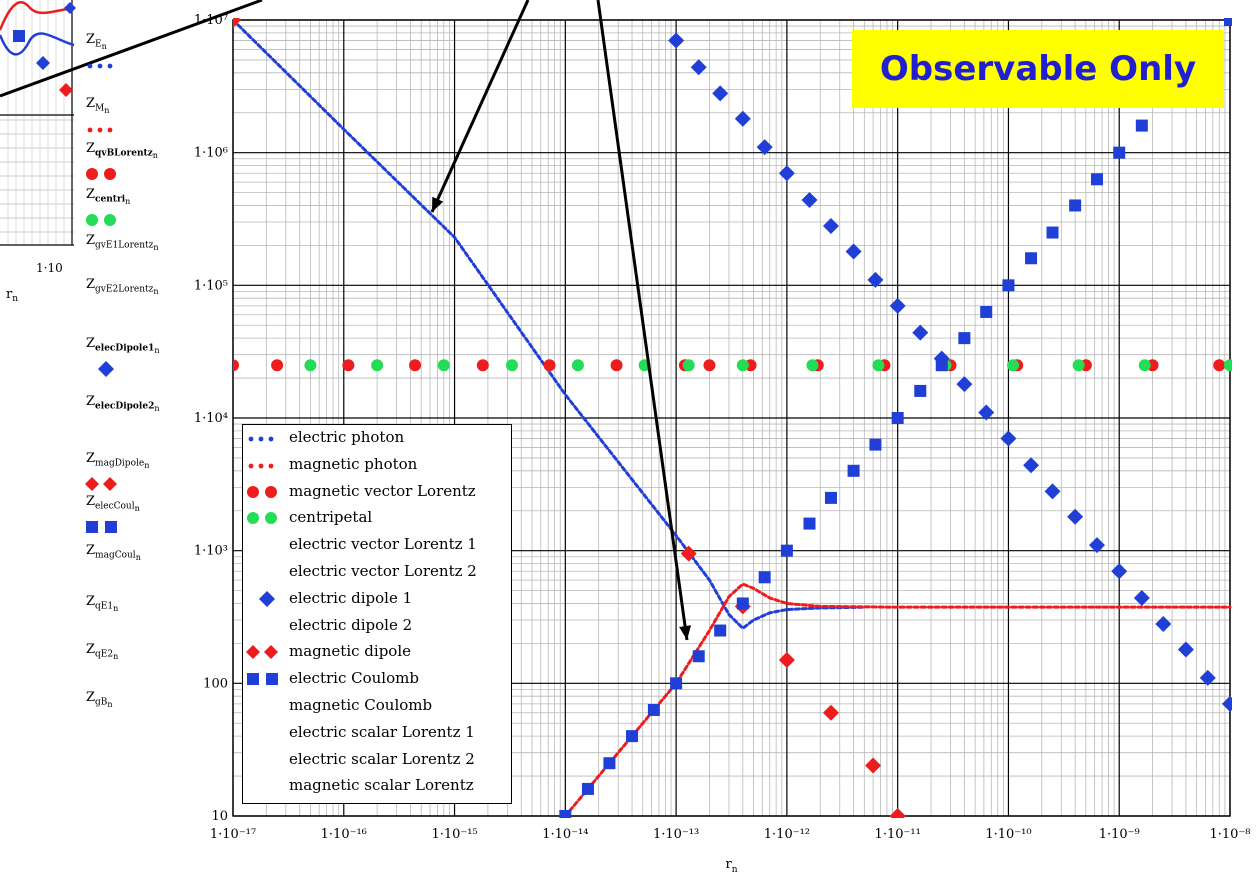 This screenshot has height=880, width=1260. I want to click on observable-only-badge: Observable Only, so click(1038, 69).